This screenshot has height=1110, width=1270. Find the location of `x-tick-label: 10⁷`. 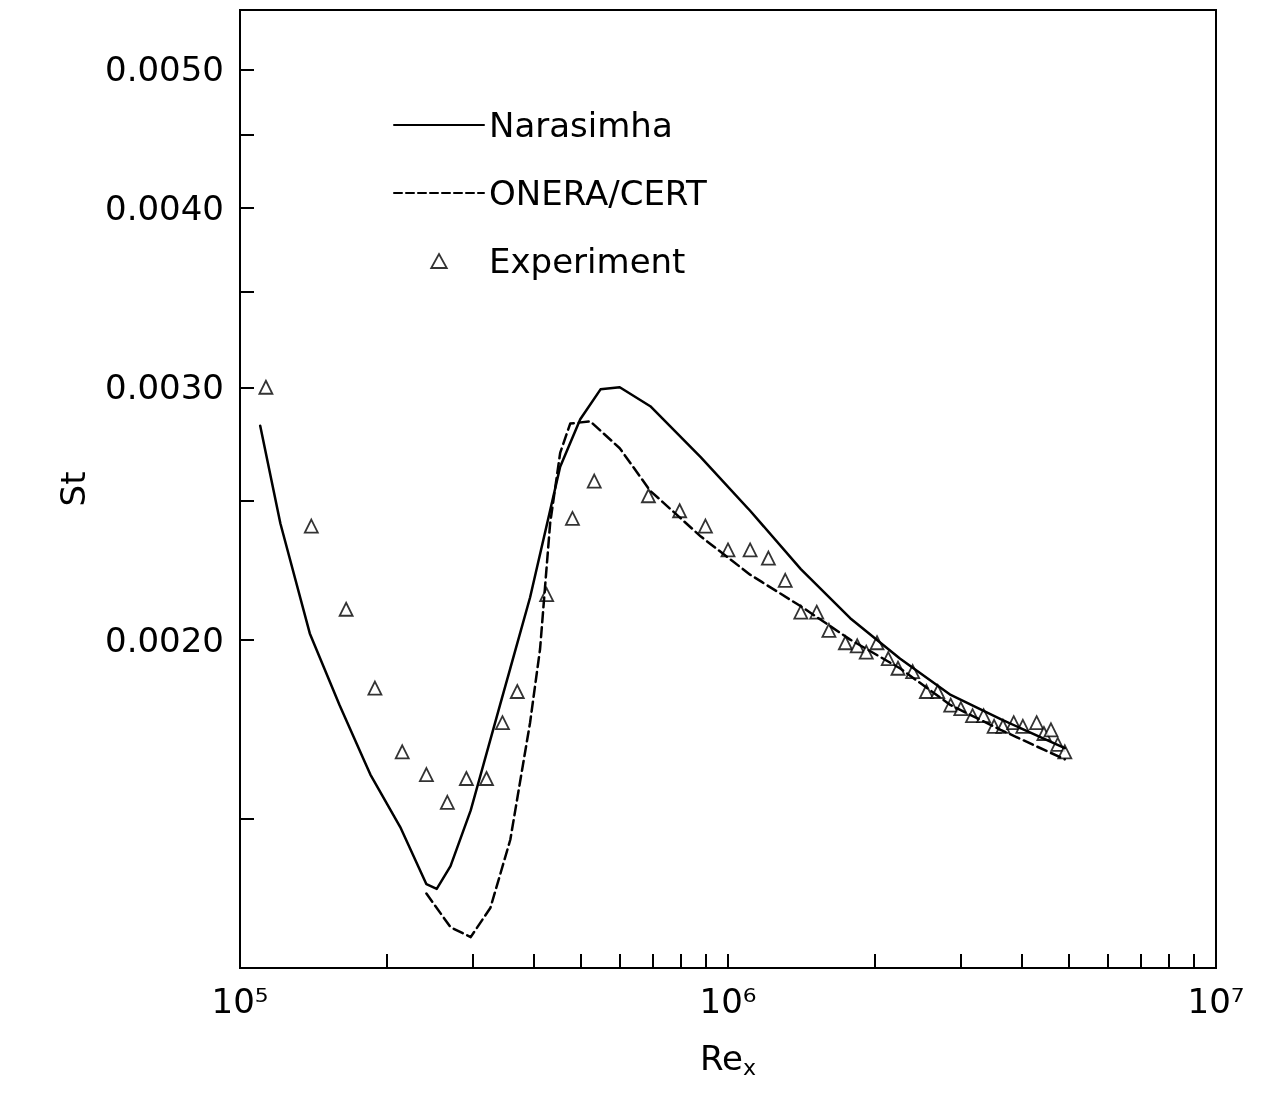

x-tick-label: 10⁷ is located at coordinates (1216, 1001).